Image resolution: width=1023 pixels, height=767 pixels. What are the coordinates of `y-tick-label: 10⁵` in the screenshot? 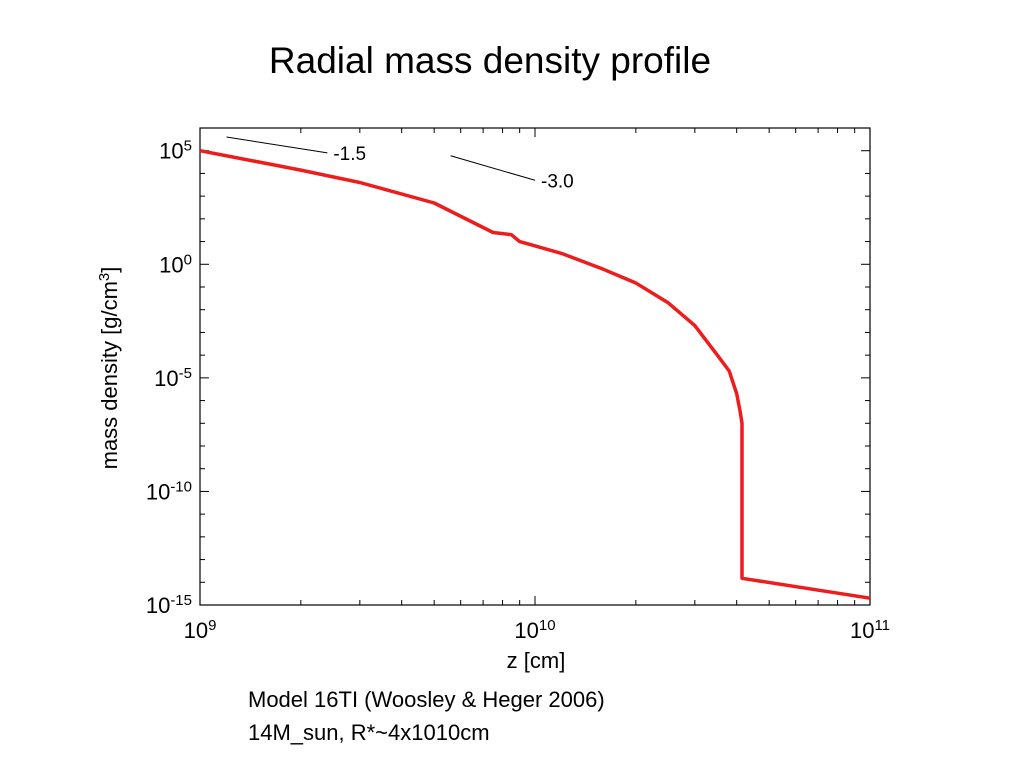 It's located at (175, 150).